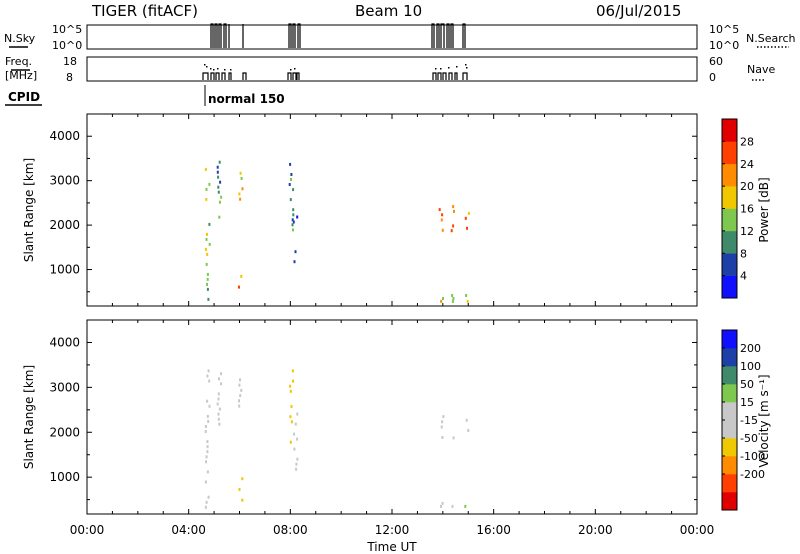 Image resolution: width=800 pixels, height=554 pixels. What do you see at coordinates (29, 210) in the screenshot?
I see `power-ylabel: Slant Range [km]` at bounding box center [29, 210].